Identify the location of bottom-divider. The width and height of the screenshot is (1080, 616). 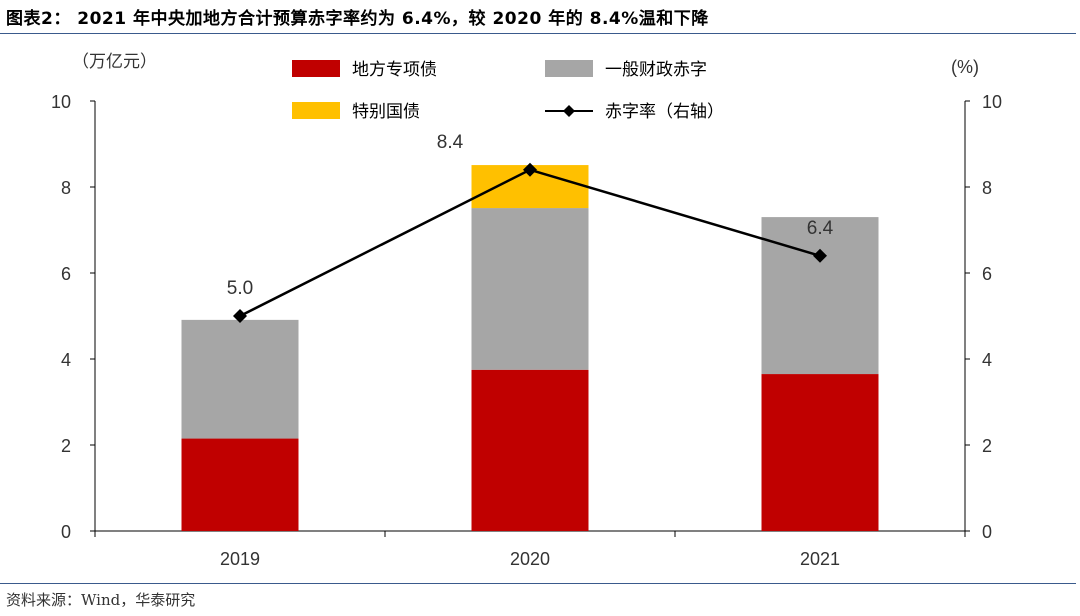
(538, 583).